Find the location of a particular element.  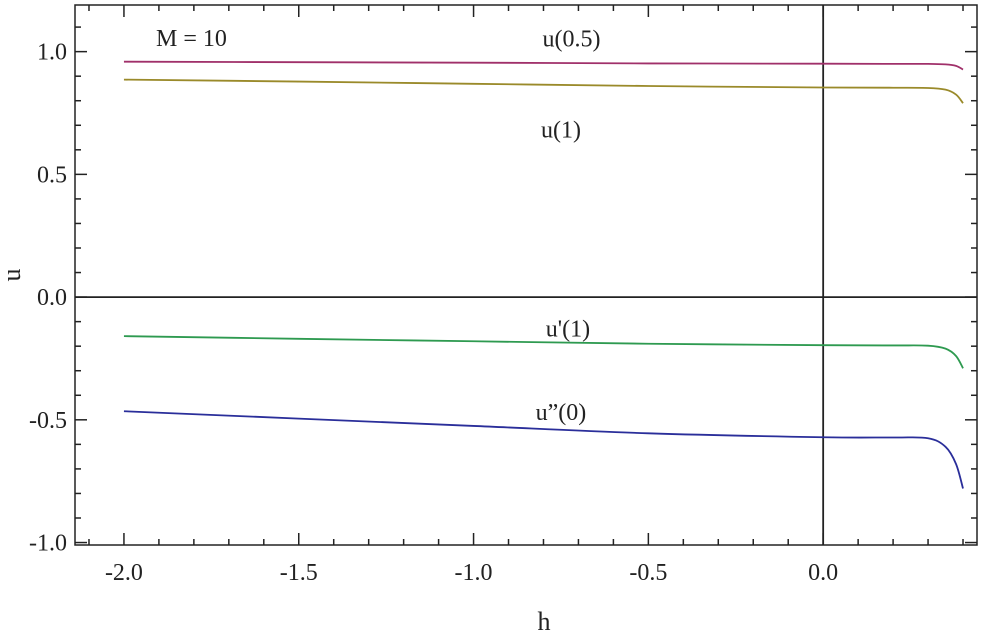

x-tick-label: -1.5 is located at coordinates (299, 573).